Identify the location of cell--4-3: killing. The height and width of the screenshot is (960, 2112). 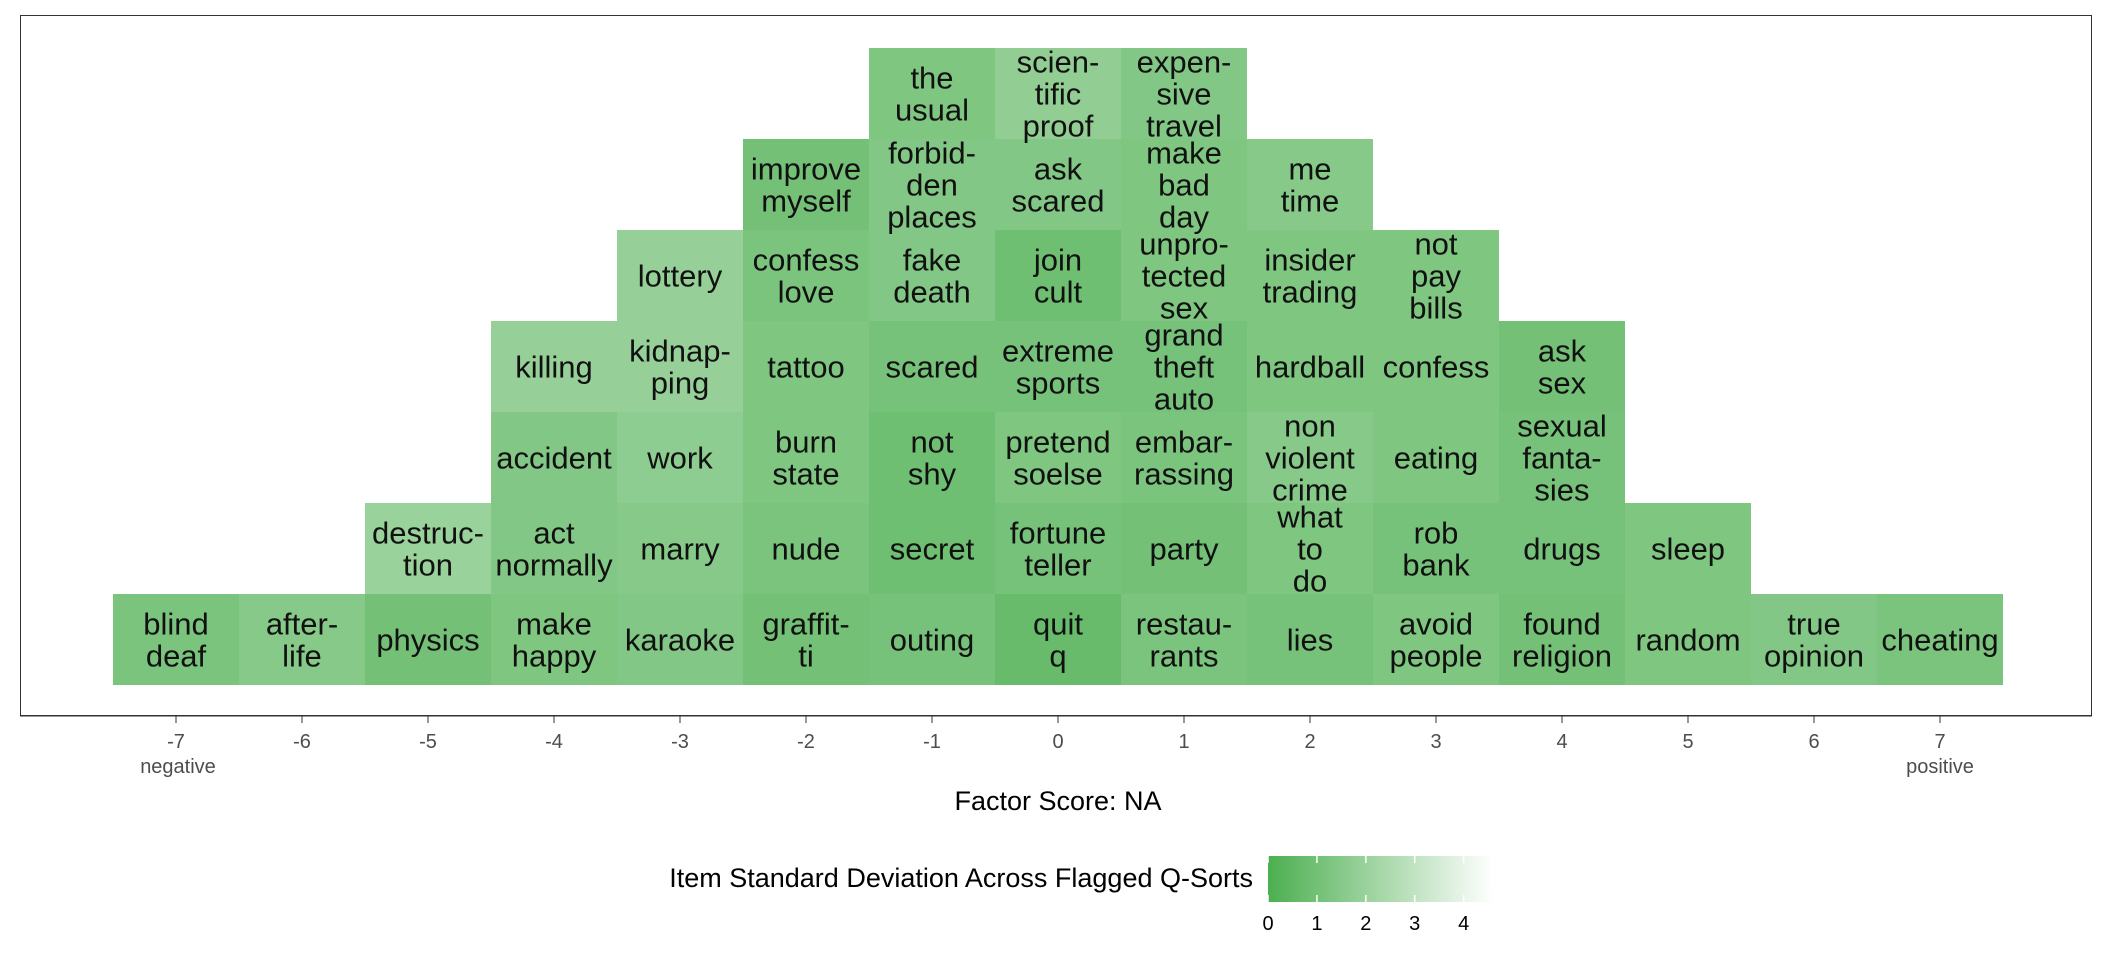
(554, 366).